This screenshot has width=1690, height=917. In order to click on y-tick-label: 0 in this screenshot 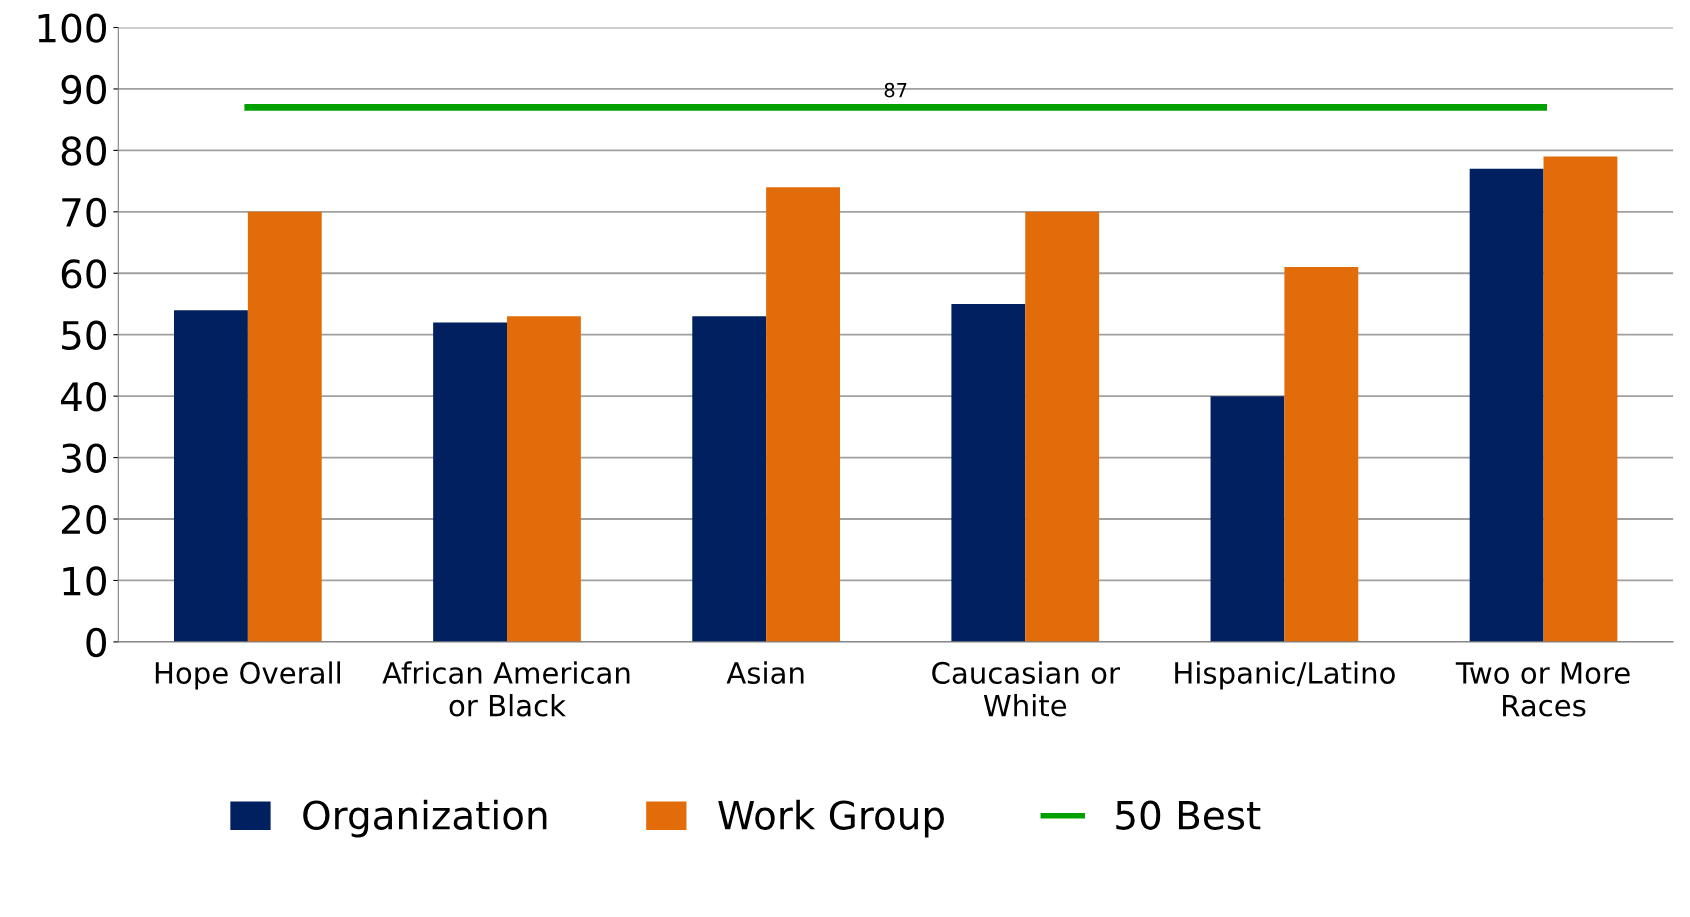, I will do `click(96, 642)`.